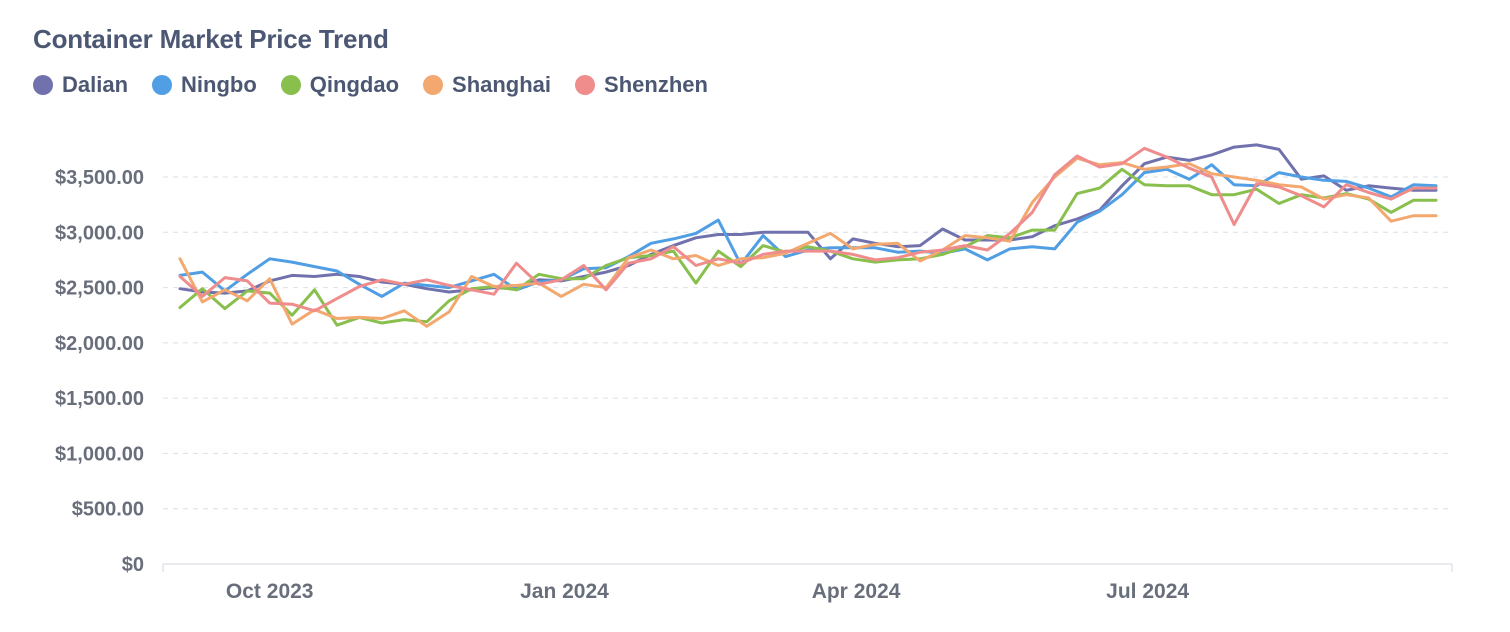 The image size is (1510, 632). I want to click on legend-item-qingdao: Qingdao, so click(340, 85).